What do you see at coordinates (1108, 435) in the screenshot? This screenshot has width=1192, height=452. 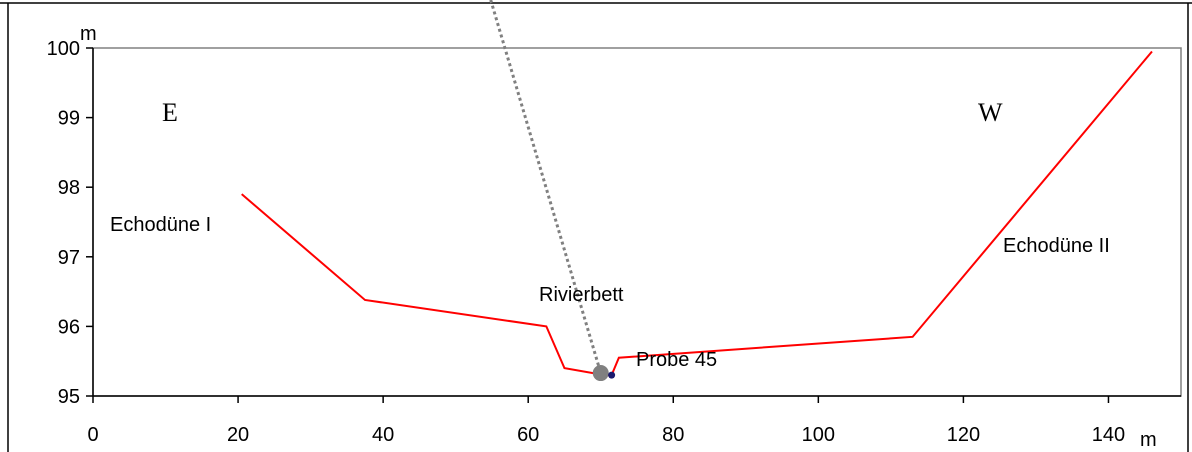 I see `x-tick-label: 140` at bounding box center [1108, 435].